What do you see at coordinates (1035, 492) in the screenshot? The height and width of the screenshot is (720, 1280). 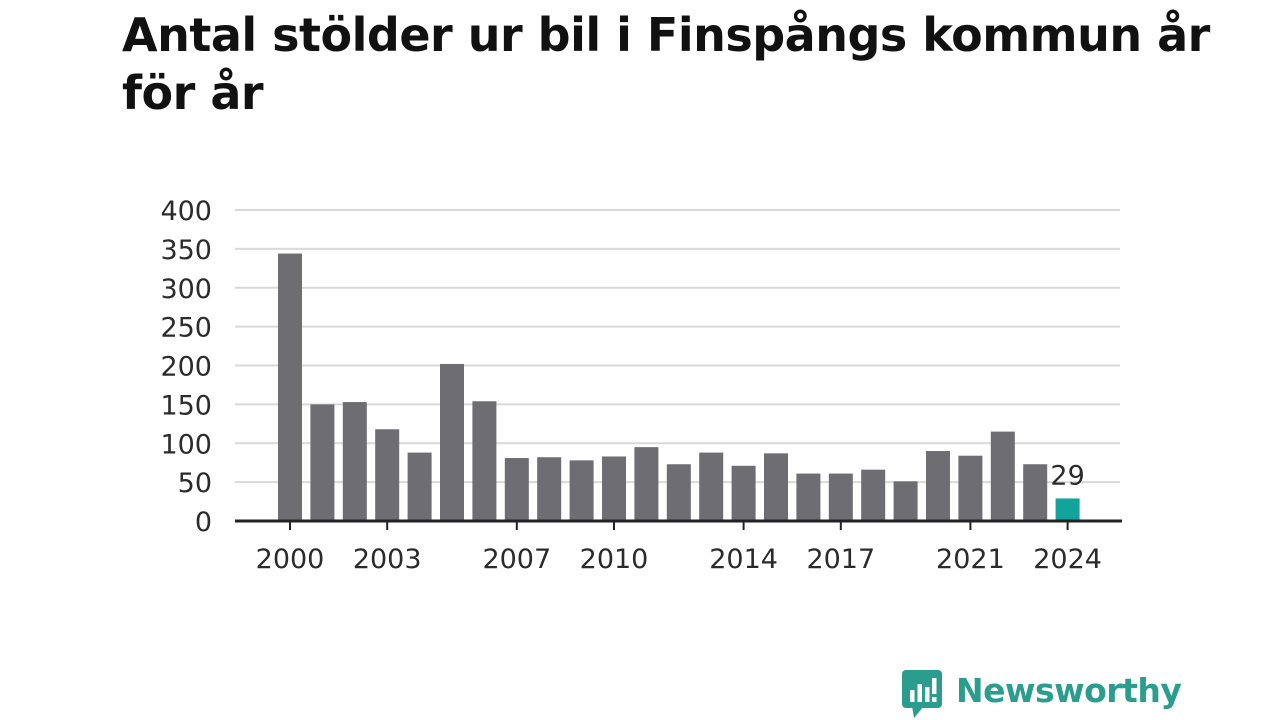 I see `bar-2023` at bounding box center [1035, 492].